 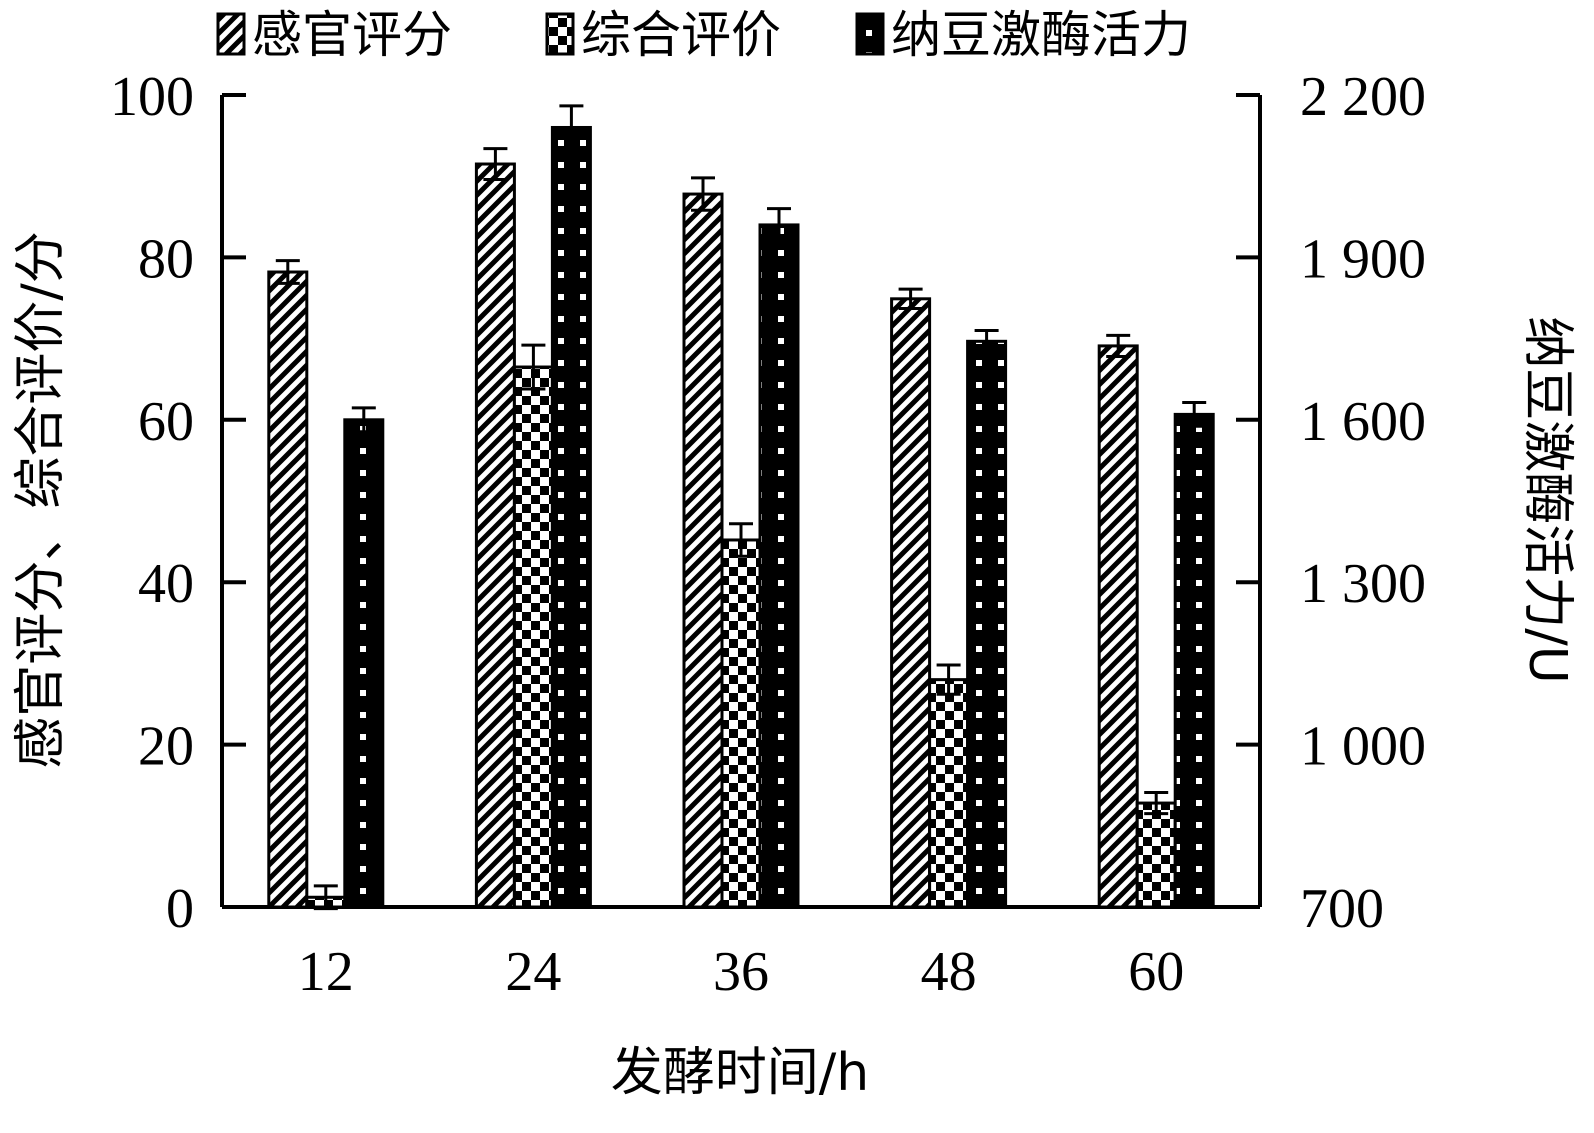 I want to click on right-tick-label: 1 300, so click(x=1363, y=584).